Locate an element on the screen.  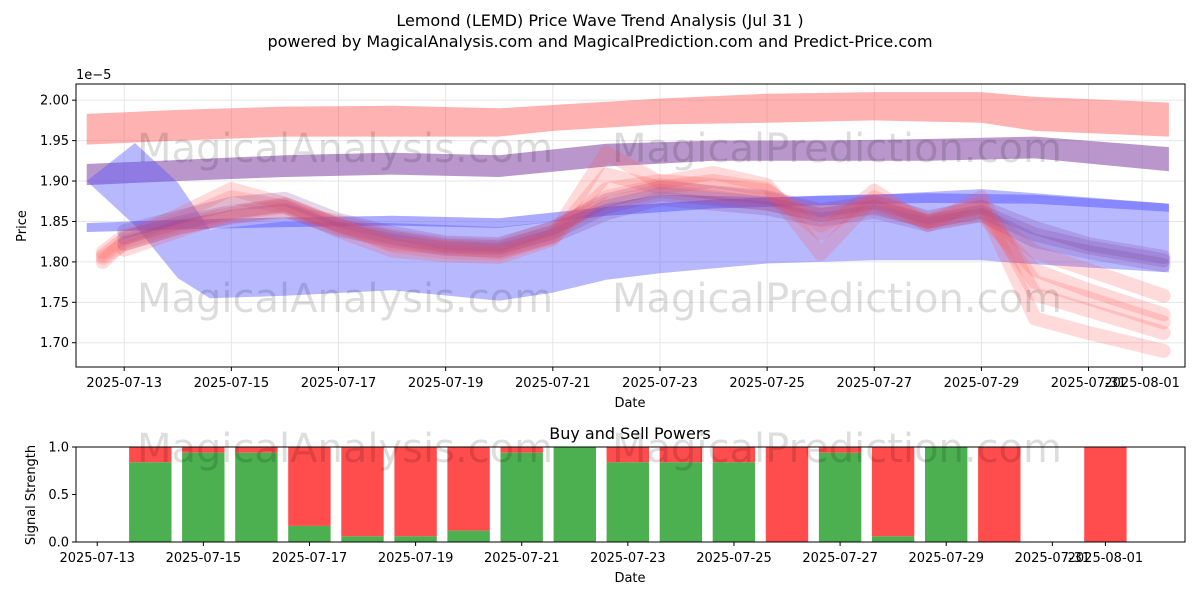
sub-x-tick-label: 2025-07-19 is located at coordinates (416, 558).